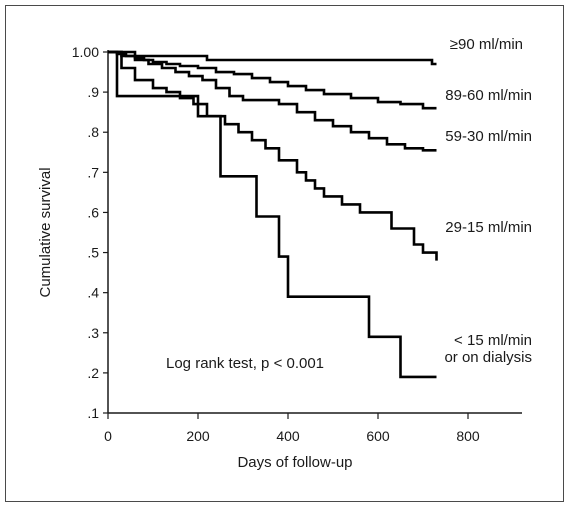 The height and width of the screenshot is (517, 569). I want to click on x-tick-label: 600, so click(378, 436).